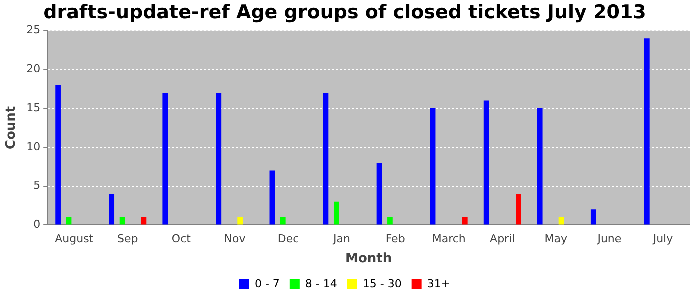  I want to click on x-tick-label: August, so click(74, 239).